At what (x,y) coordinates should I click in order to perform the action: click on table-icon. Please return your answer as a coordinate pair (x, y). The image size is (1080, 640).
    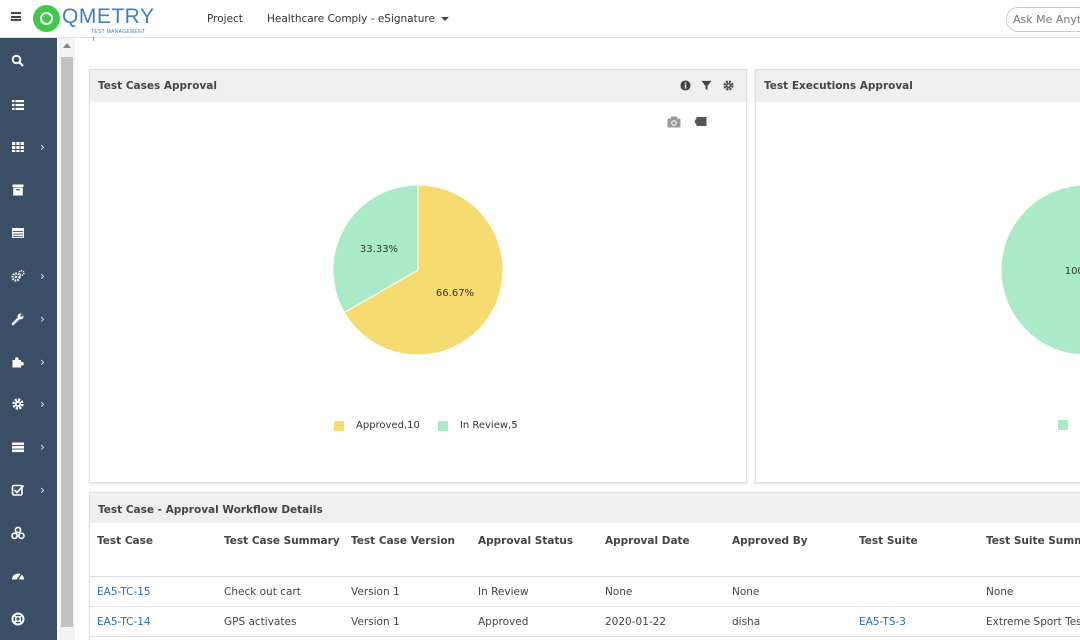
    Looking at the image, I should click on (18, 233).